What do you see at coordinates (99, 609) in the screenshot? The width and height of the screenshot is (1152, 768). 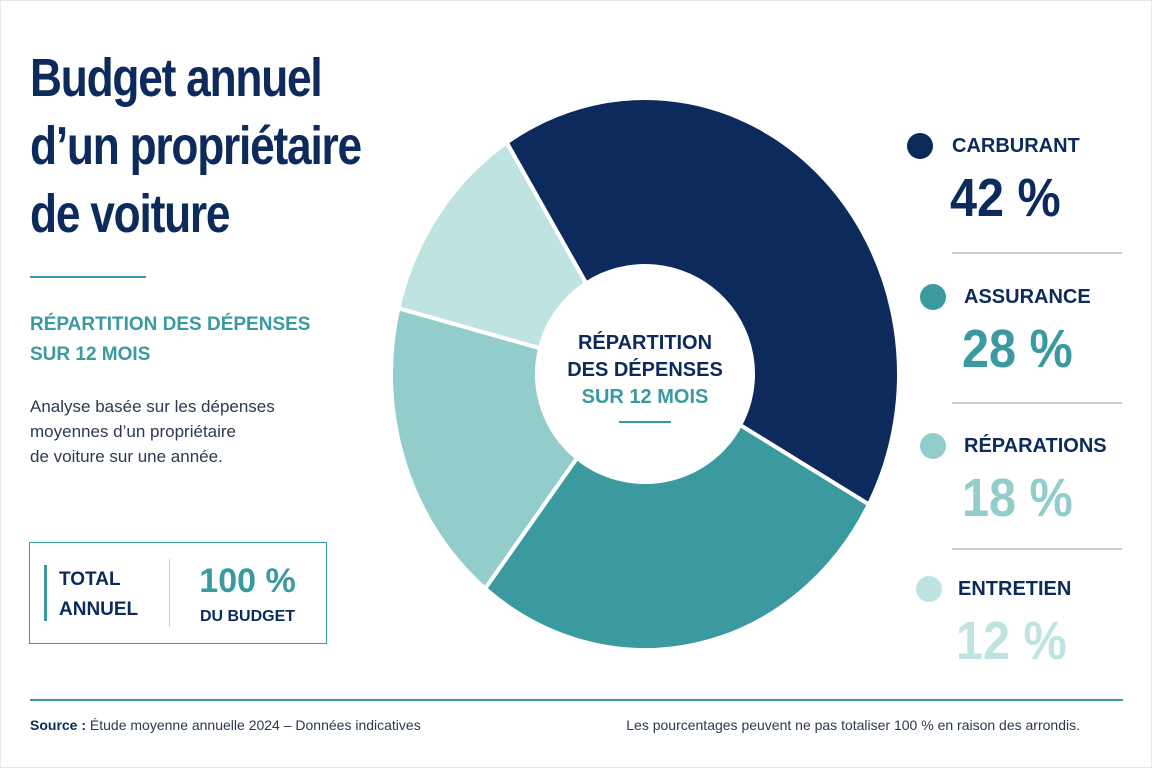 I see `total-label-line: ANNUEL` at bounding box center [99, 609].